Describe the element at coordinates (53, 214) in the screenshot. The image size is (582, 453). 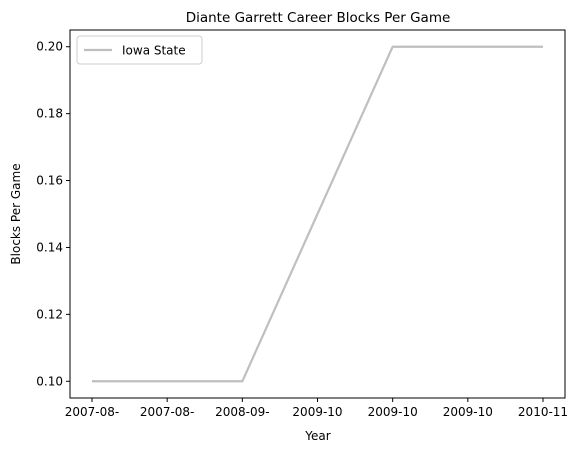
I see `y-axis: 0.10 0.12 0.14 0.16 0.18 0.20` at that location.